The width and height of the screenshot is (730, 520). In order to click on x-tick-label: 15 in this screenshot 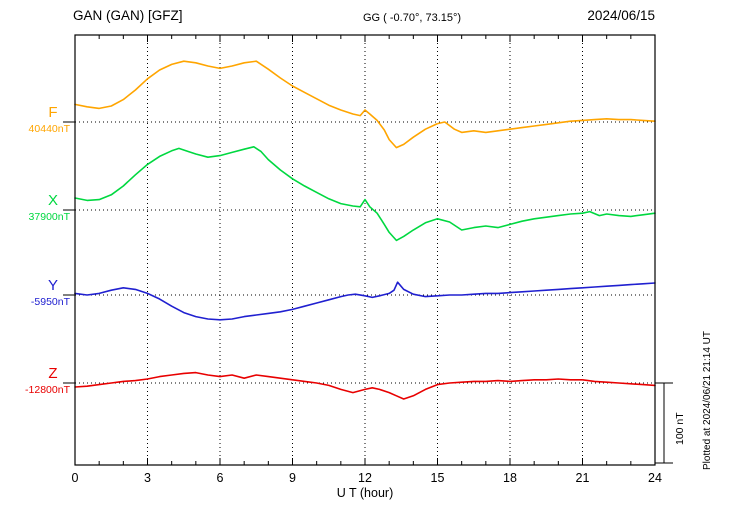, I will do `click(438, 478)`.